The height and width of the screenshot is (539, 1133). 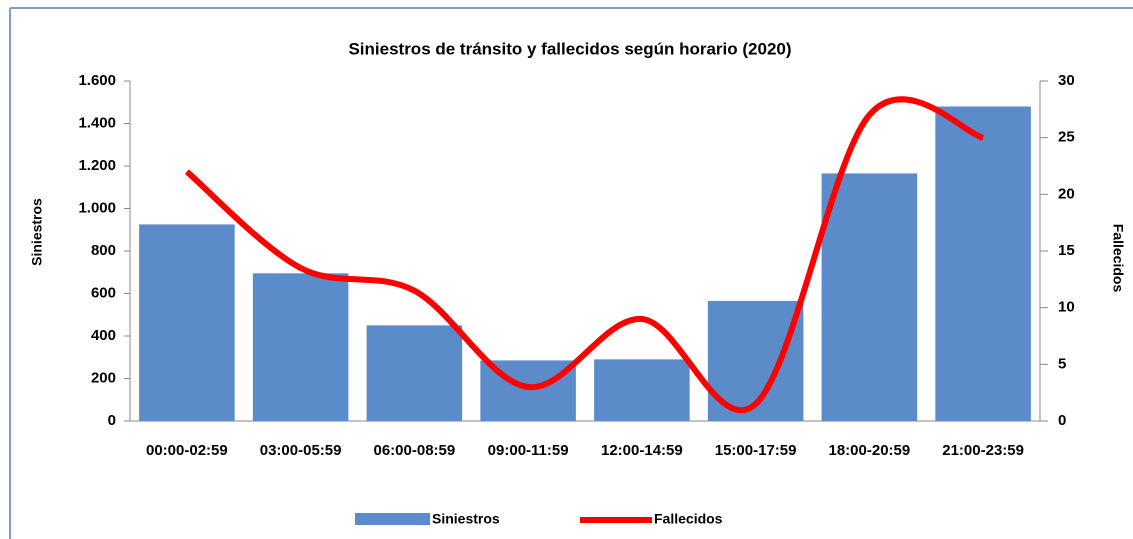 I want to click on x-tick-label: 18:00-20:59, so click(x=870, y=450).